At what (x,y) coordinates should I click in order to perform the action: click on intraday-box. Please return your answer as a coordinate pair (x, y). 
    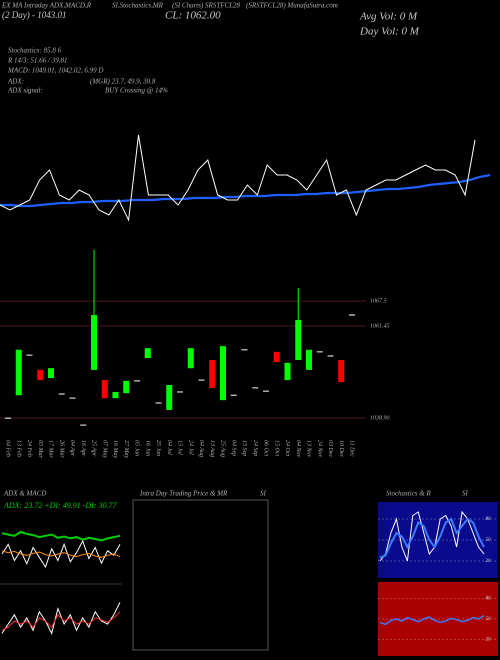
    Looking at the image, I should click on (200, 575).